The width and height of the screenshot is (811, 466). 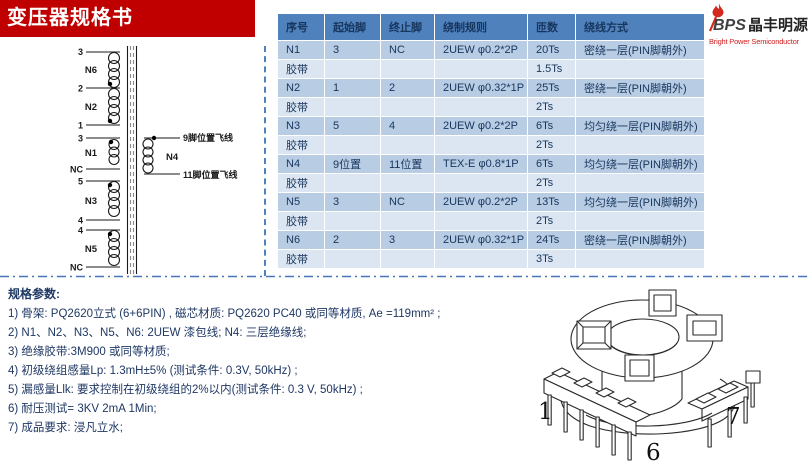 What do you see at coordinates (208, 137) in the screenshot?
I see `fly-wire-label-top: 9脚位置飞线` at bounding box center [208, 137].